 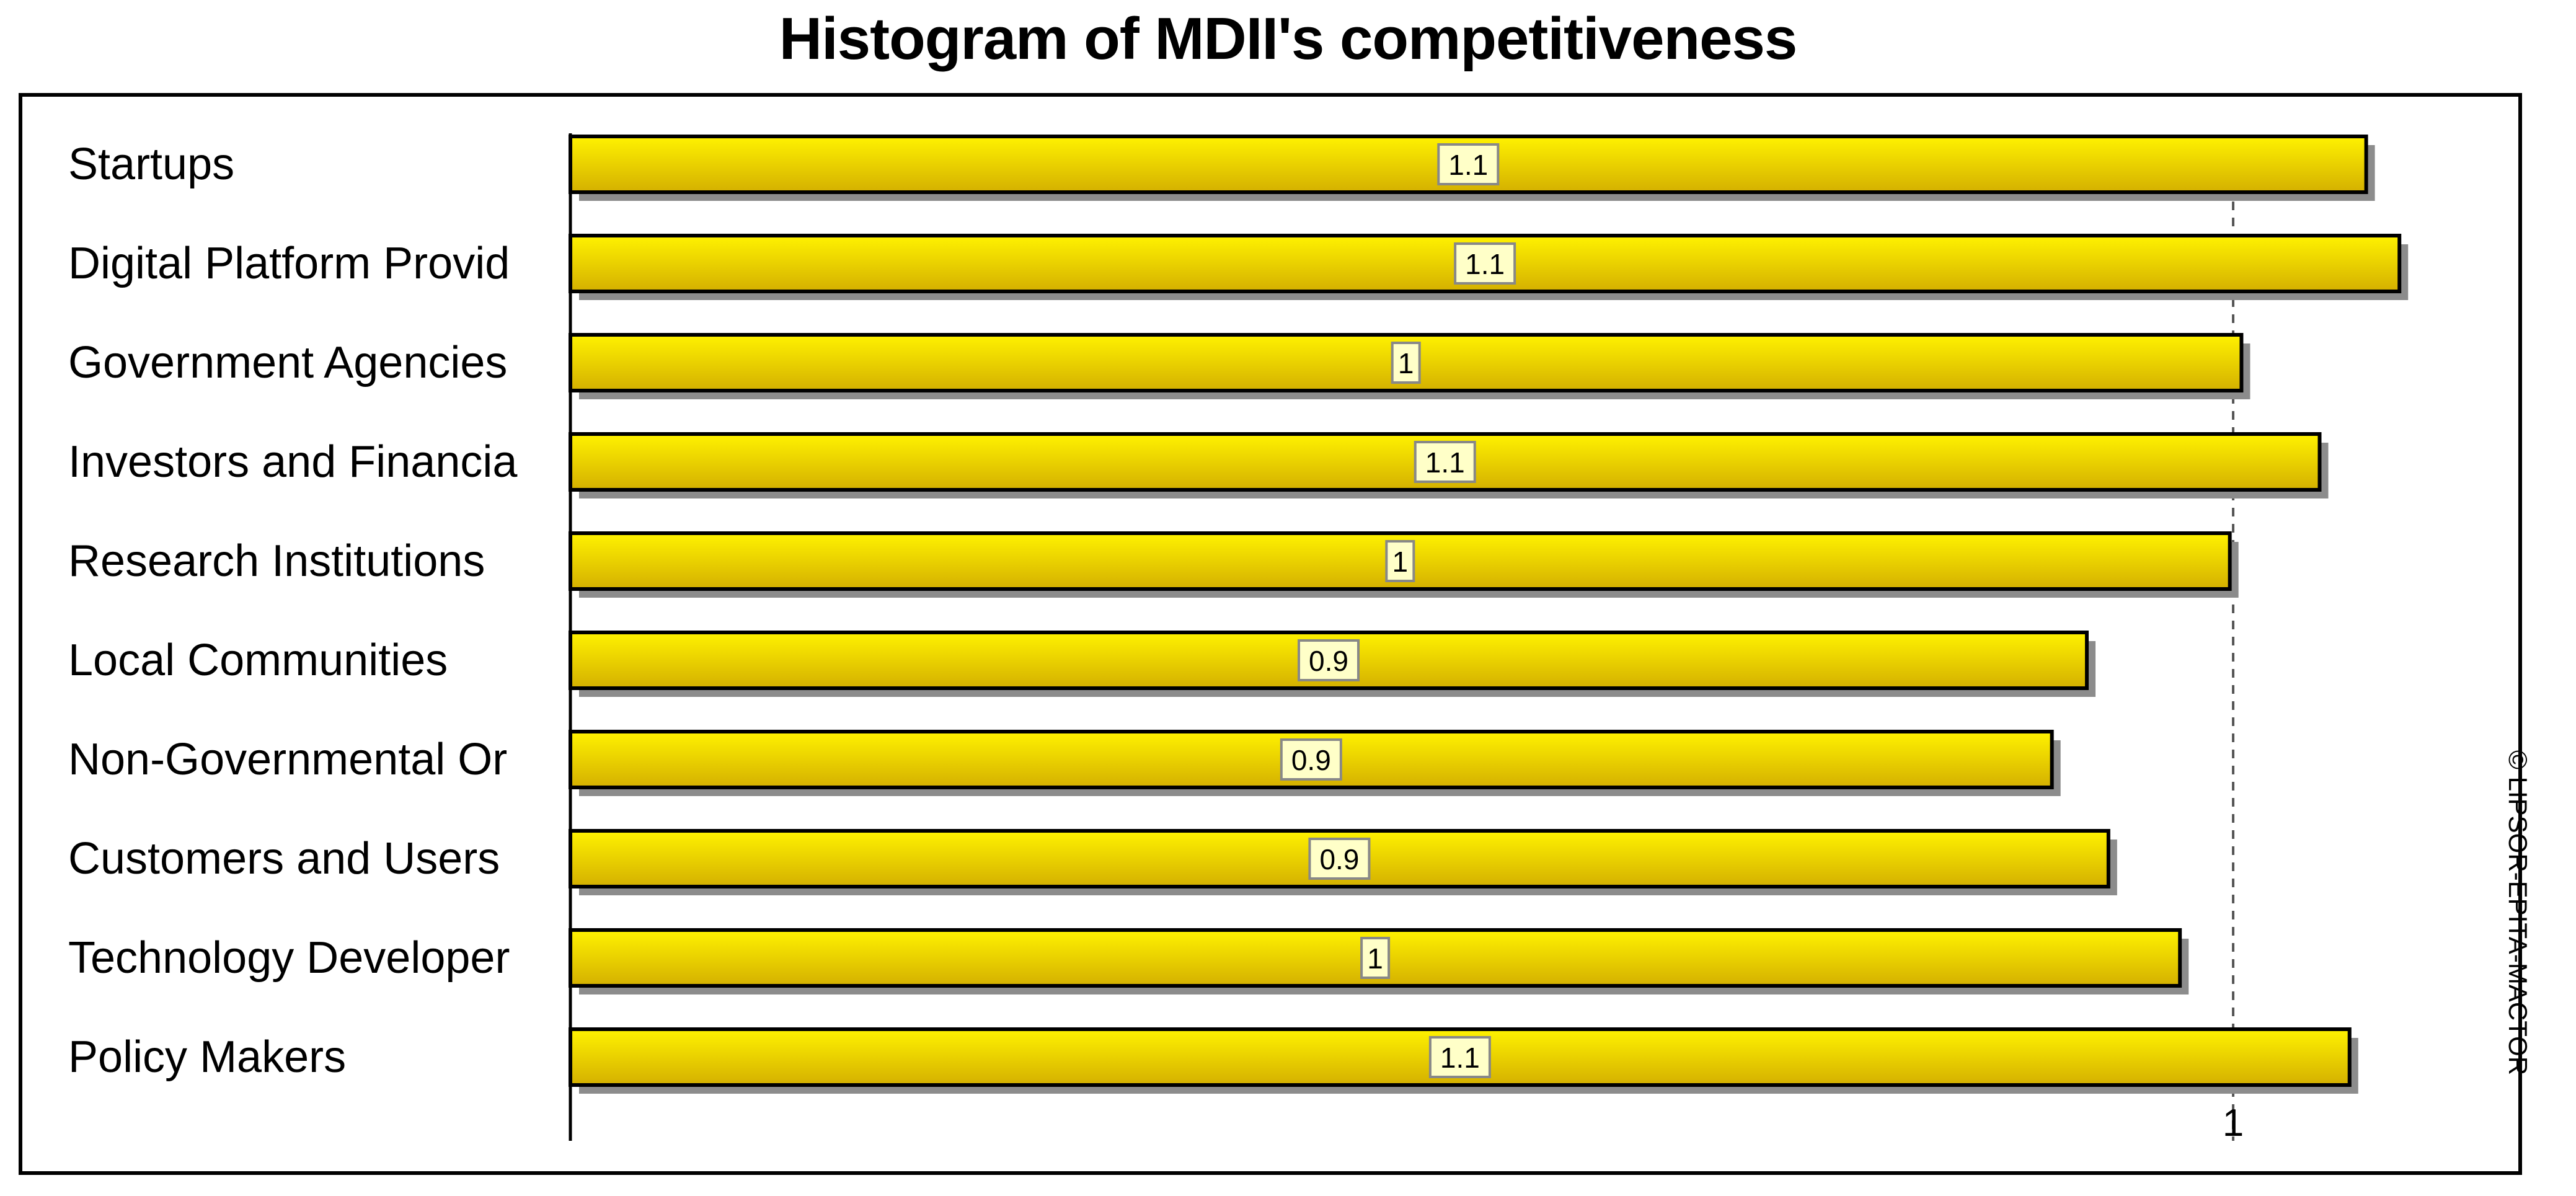 I want to click on category-label: Research Institutions, so click(x=276, y=561).